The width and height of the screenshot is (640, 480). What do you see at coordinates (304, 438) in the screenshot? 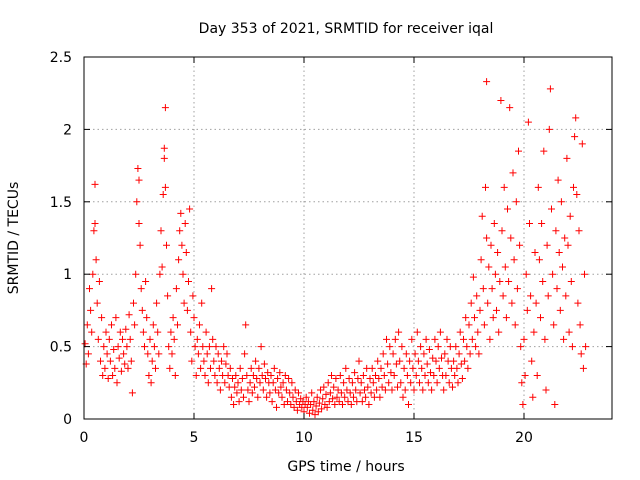
I see `x-tick-label: 10` at bounding box center [304, 438].